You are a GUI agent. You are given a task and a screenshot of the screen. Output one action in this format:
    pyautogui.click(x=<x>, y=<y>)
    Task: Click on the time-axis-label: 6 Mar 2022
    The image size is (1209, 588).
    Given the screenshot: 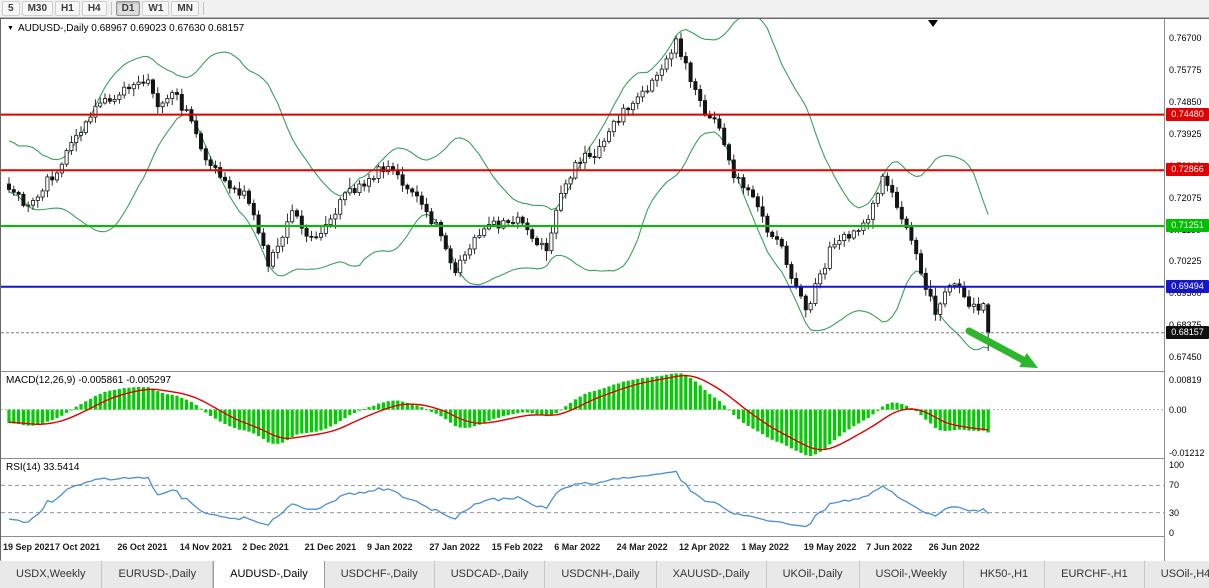 What is the action you would take?
    pyautogui.click(x=577, y=547)
    